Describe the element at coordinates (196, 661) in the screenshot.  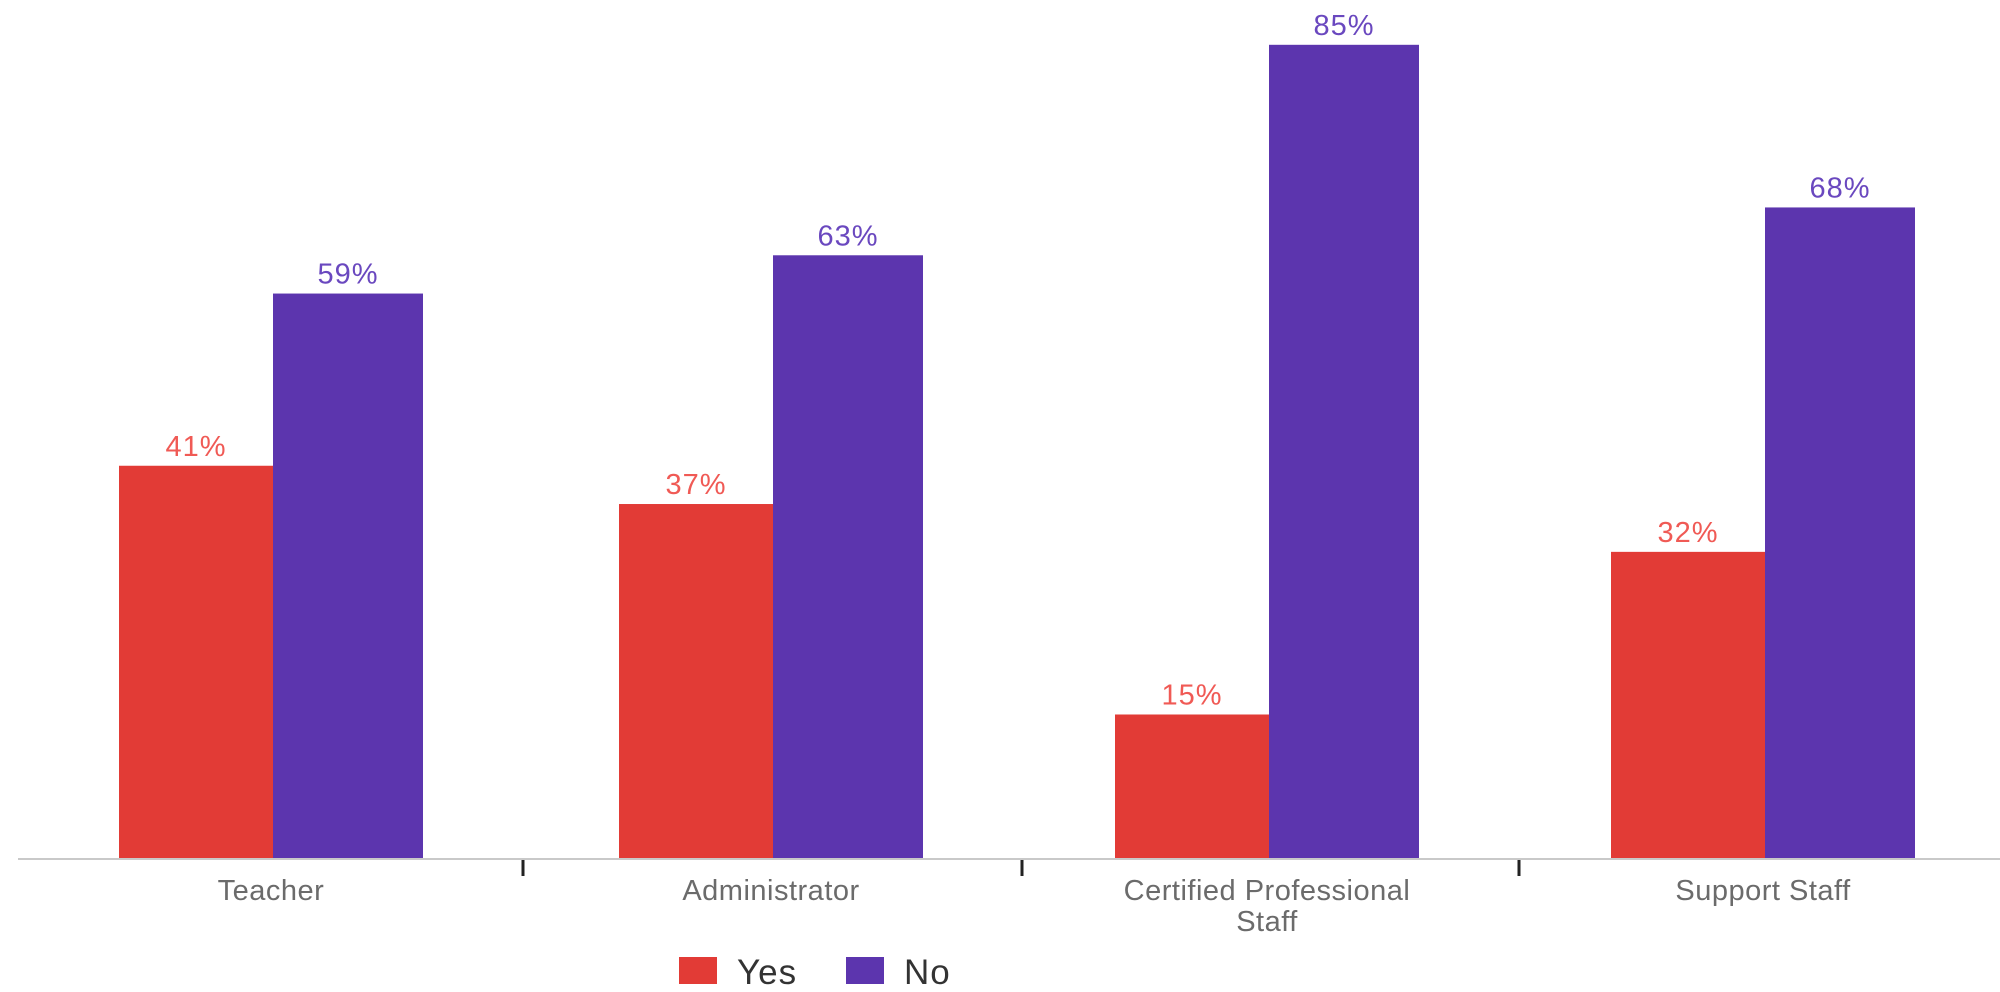
I see `bar-yes-teacher` at that location.